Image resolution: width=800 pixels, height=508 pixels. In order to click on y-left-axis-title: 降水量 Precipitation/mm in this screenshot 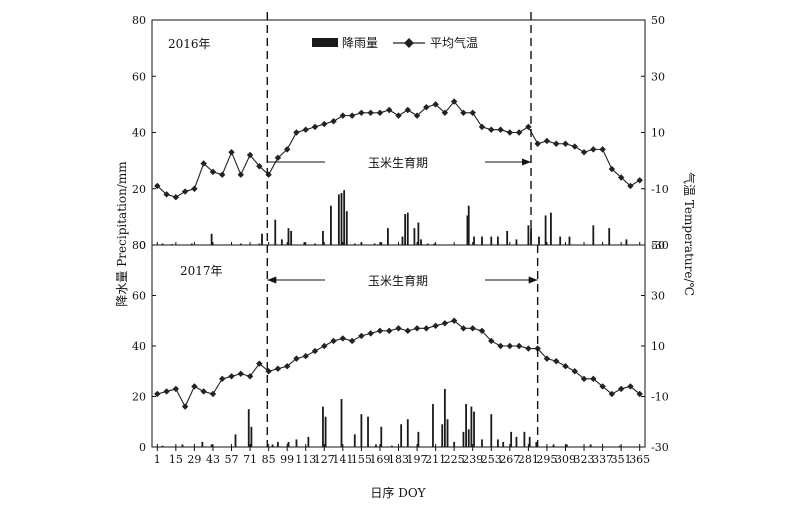, I will do `click(122, 234)`.